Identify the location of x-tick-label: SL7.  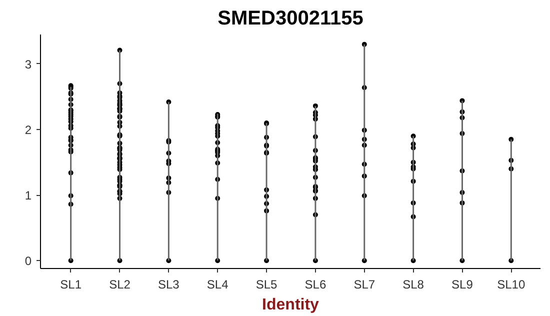
(365, 285).